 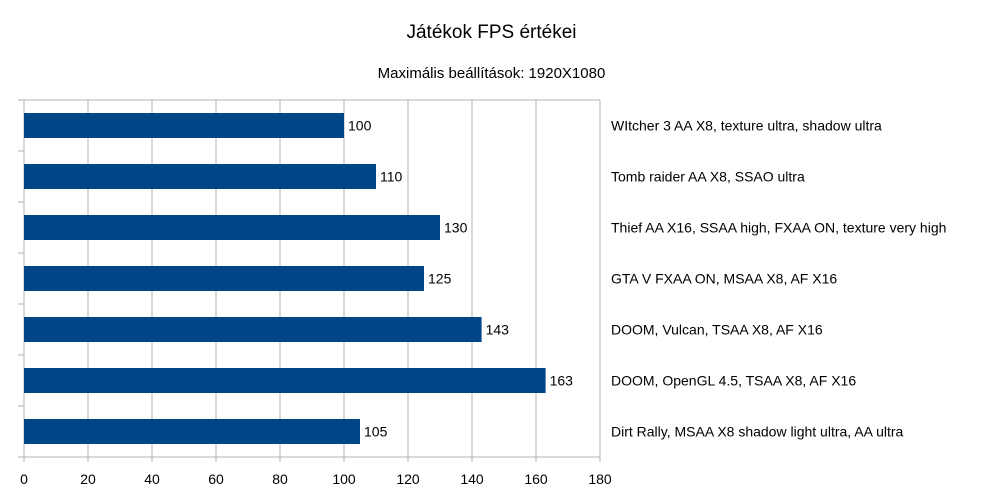 I want to click on data-label: 163, so click(x=562, y=381).